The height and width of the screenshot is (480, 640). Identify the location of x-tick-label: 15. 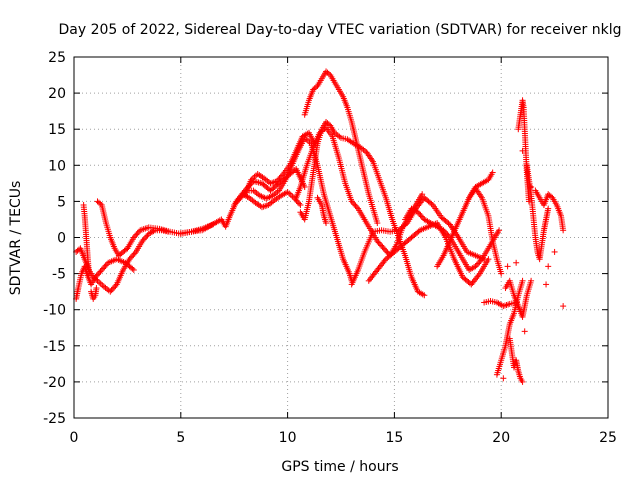
(394, 438).